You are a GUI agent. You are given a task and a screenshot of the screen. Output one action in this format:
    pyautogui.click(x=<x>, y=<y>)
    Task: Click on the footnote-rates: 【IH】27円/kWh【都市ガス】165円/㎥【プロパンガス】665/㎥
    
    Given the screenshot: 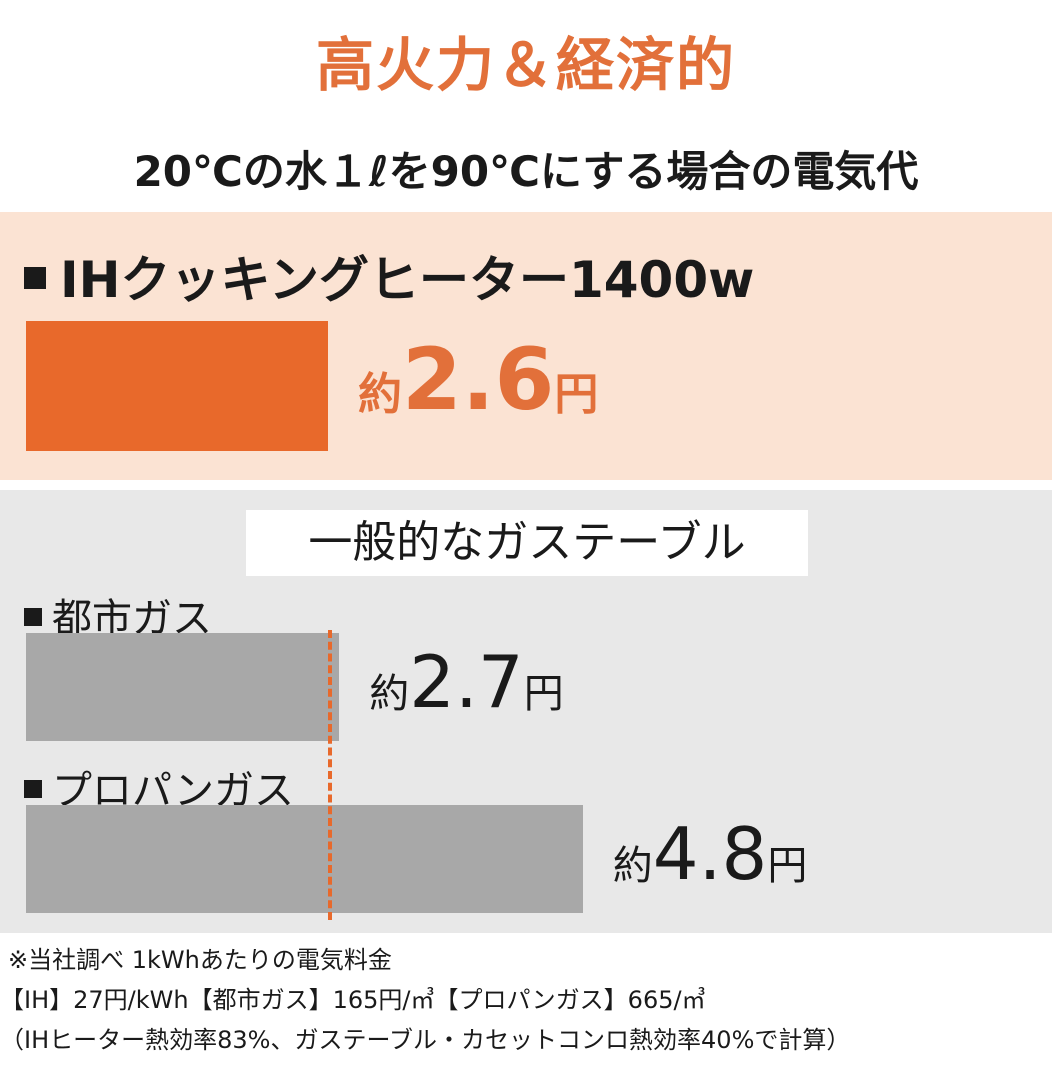 What is the action you would take?
    pyautogui.click(x=353, y=1000)
    